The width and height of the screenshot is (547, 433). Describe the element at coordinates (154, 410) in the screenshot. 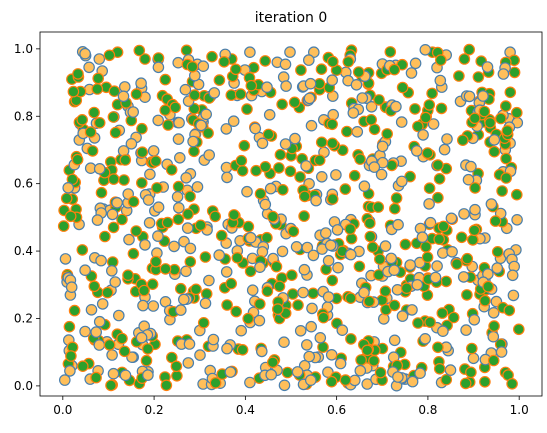

I see `x-tick-label: 0.2` at that location.